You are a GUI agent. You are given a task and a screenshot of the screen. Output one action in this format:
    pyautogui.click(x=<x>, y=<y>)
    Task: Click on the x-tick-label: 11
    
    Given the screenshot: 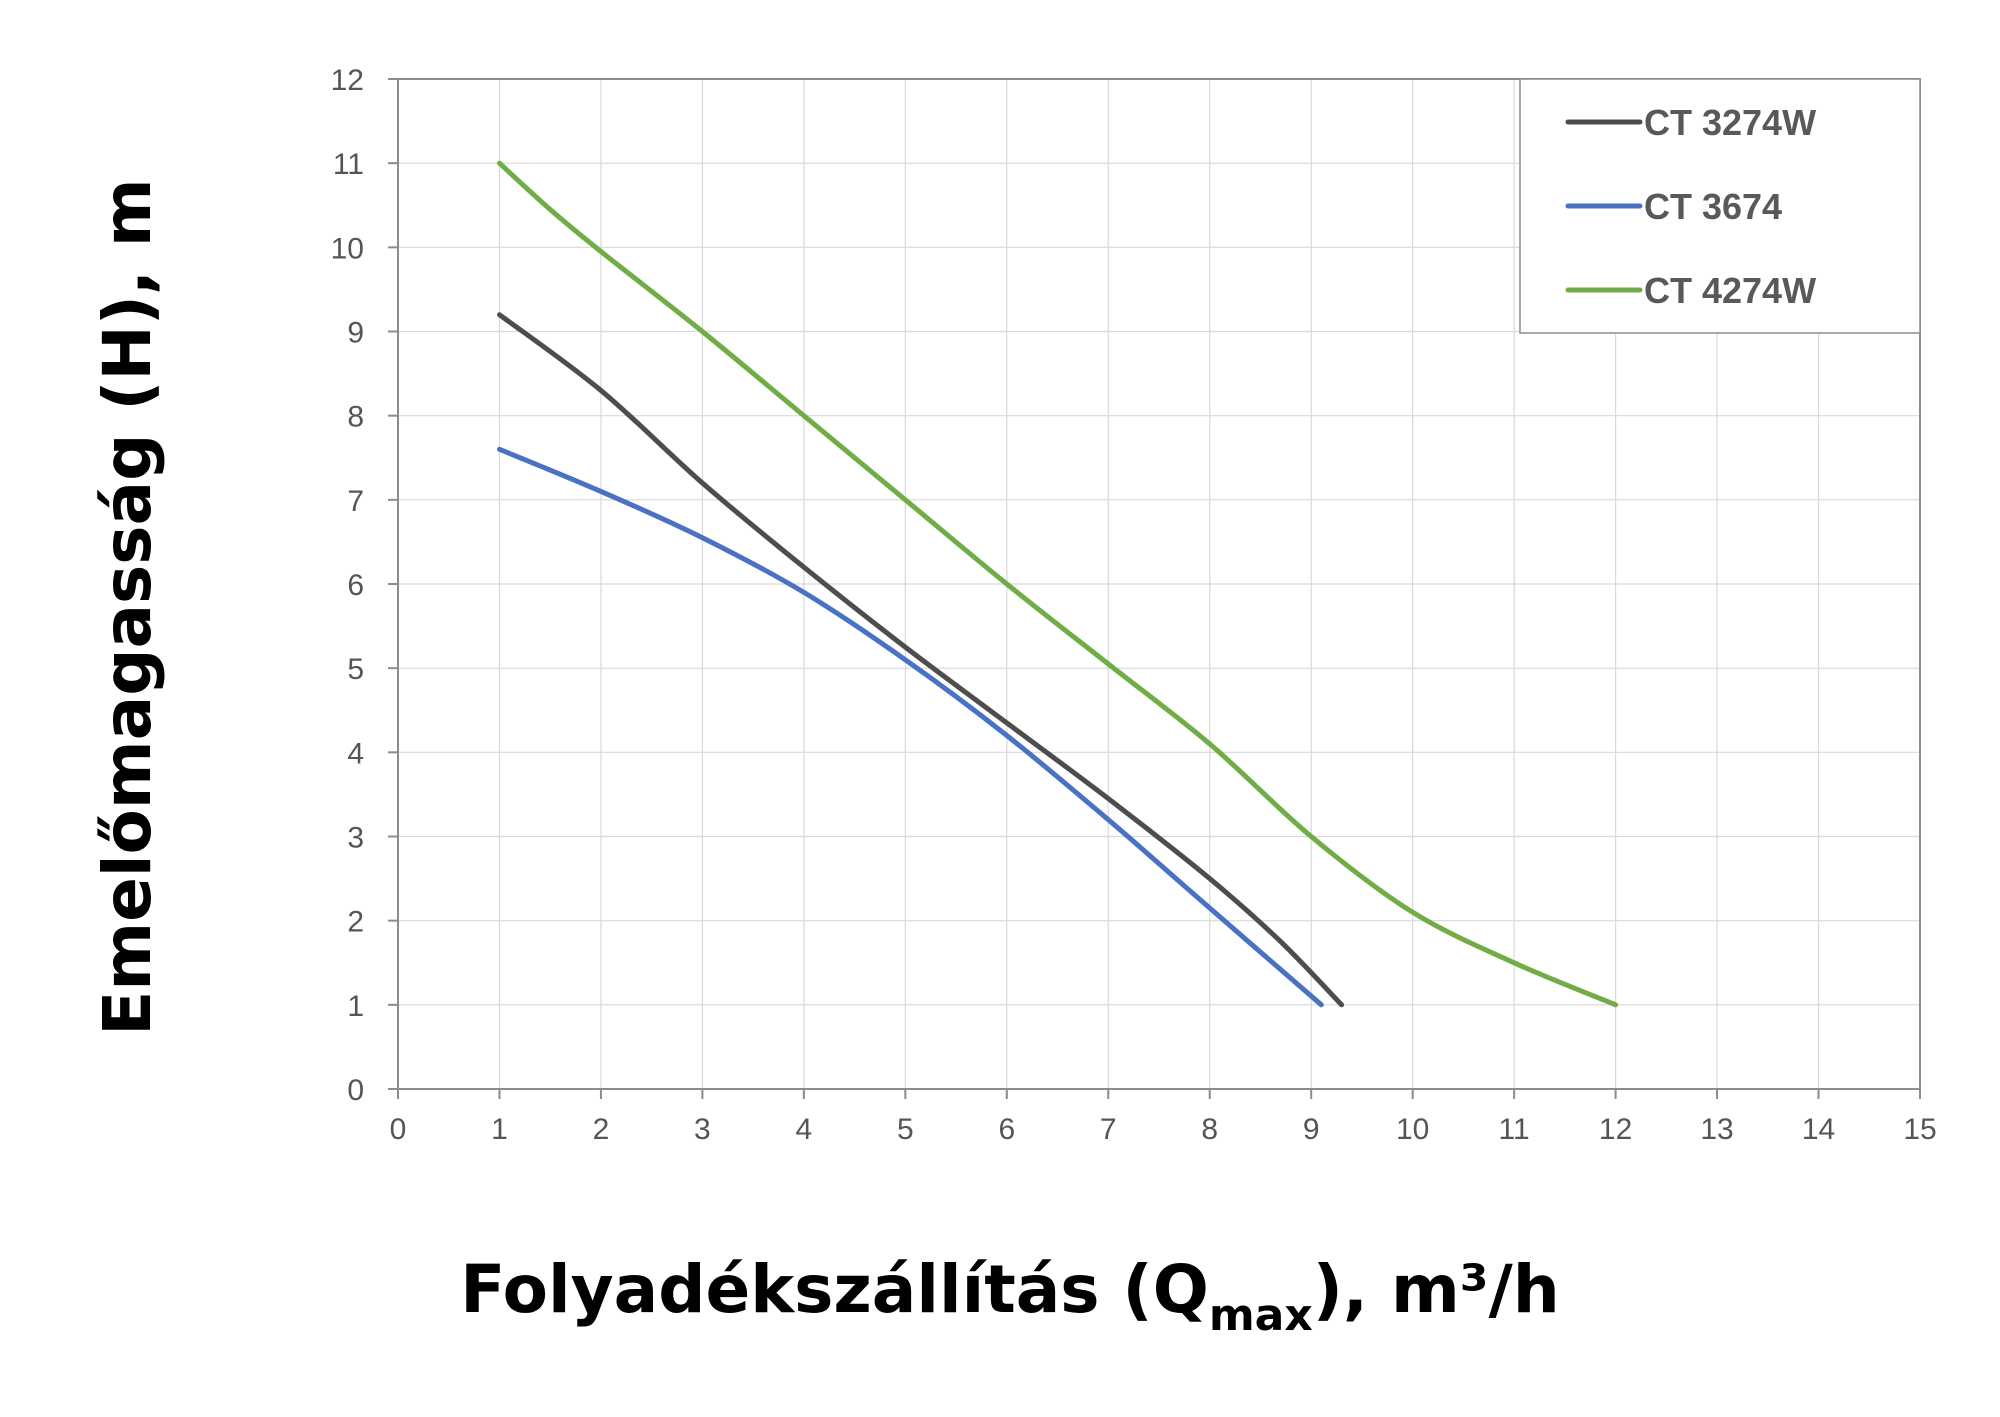 What is the action you would take?
    pyautogui.click(x=1514, y=1129)
    